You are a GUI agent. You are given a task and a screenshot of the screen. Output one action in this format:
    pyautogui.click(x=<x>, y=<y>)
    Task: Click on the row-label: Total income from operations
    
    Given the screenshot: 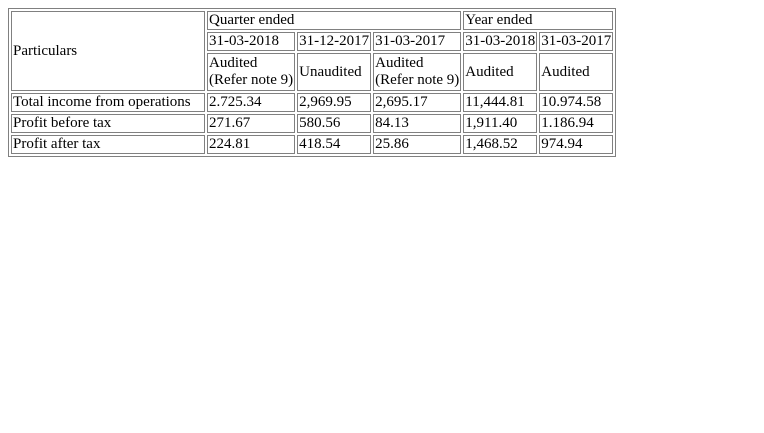 What is the action you would take?
    pyautogui.click(x=108, y=102)
    